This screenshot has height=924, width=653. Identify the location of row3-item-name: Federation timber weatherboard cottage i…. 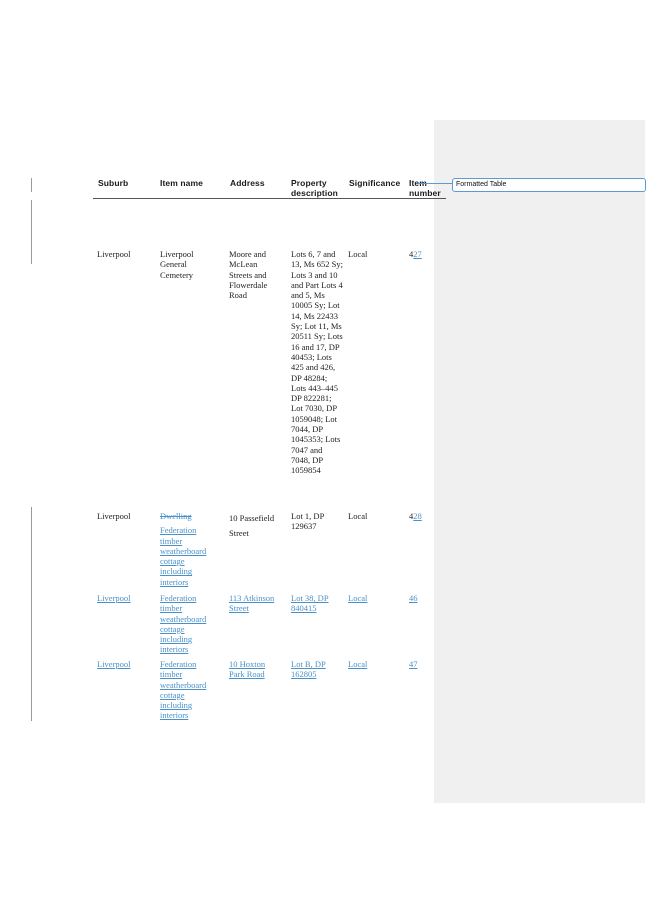
(183, 624).